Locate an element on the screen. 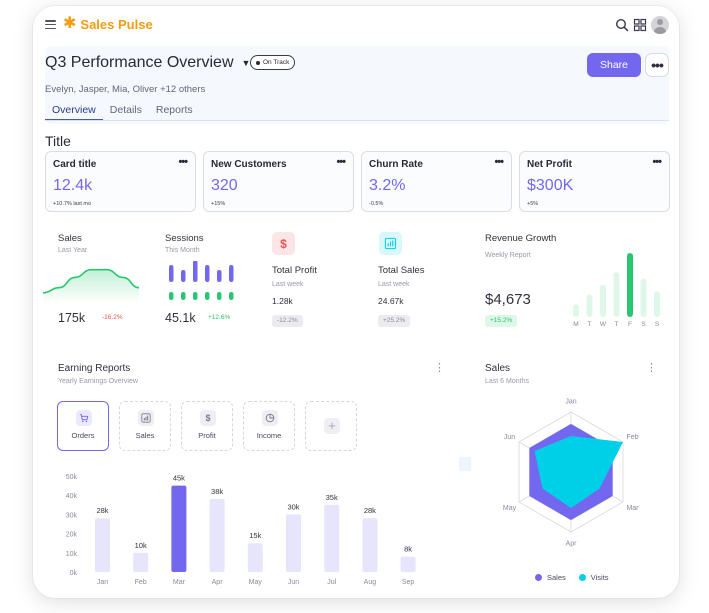 The width and height of the screenshot is (709, 613). kpi-title: Card title is located at coordinates (75, 164).